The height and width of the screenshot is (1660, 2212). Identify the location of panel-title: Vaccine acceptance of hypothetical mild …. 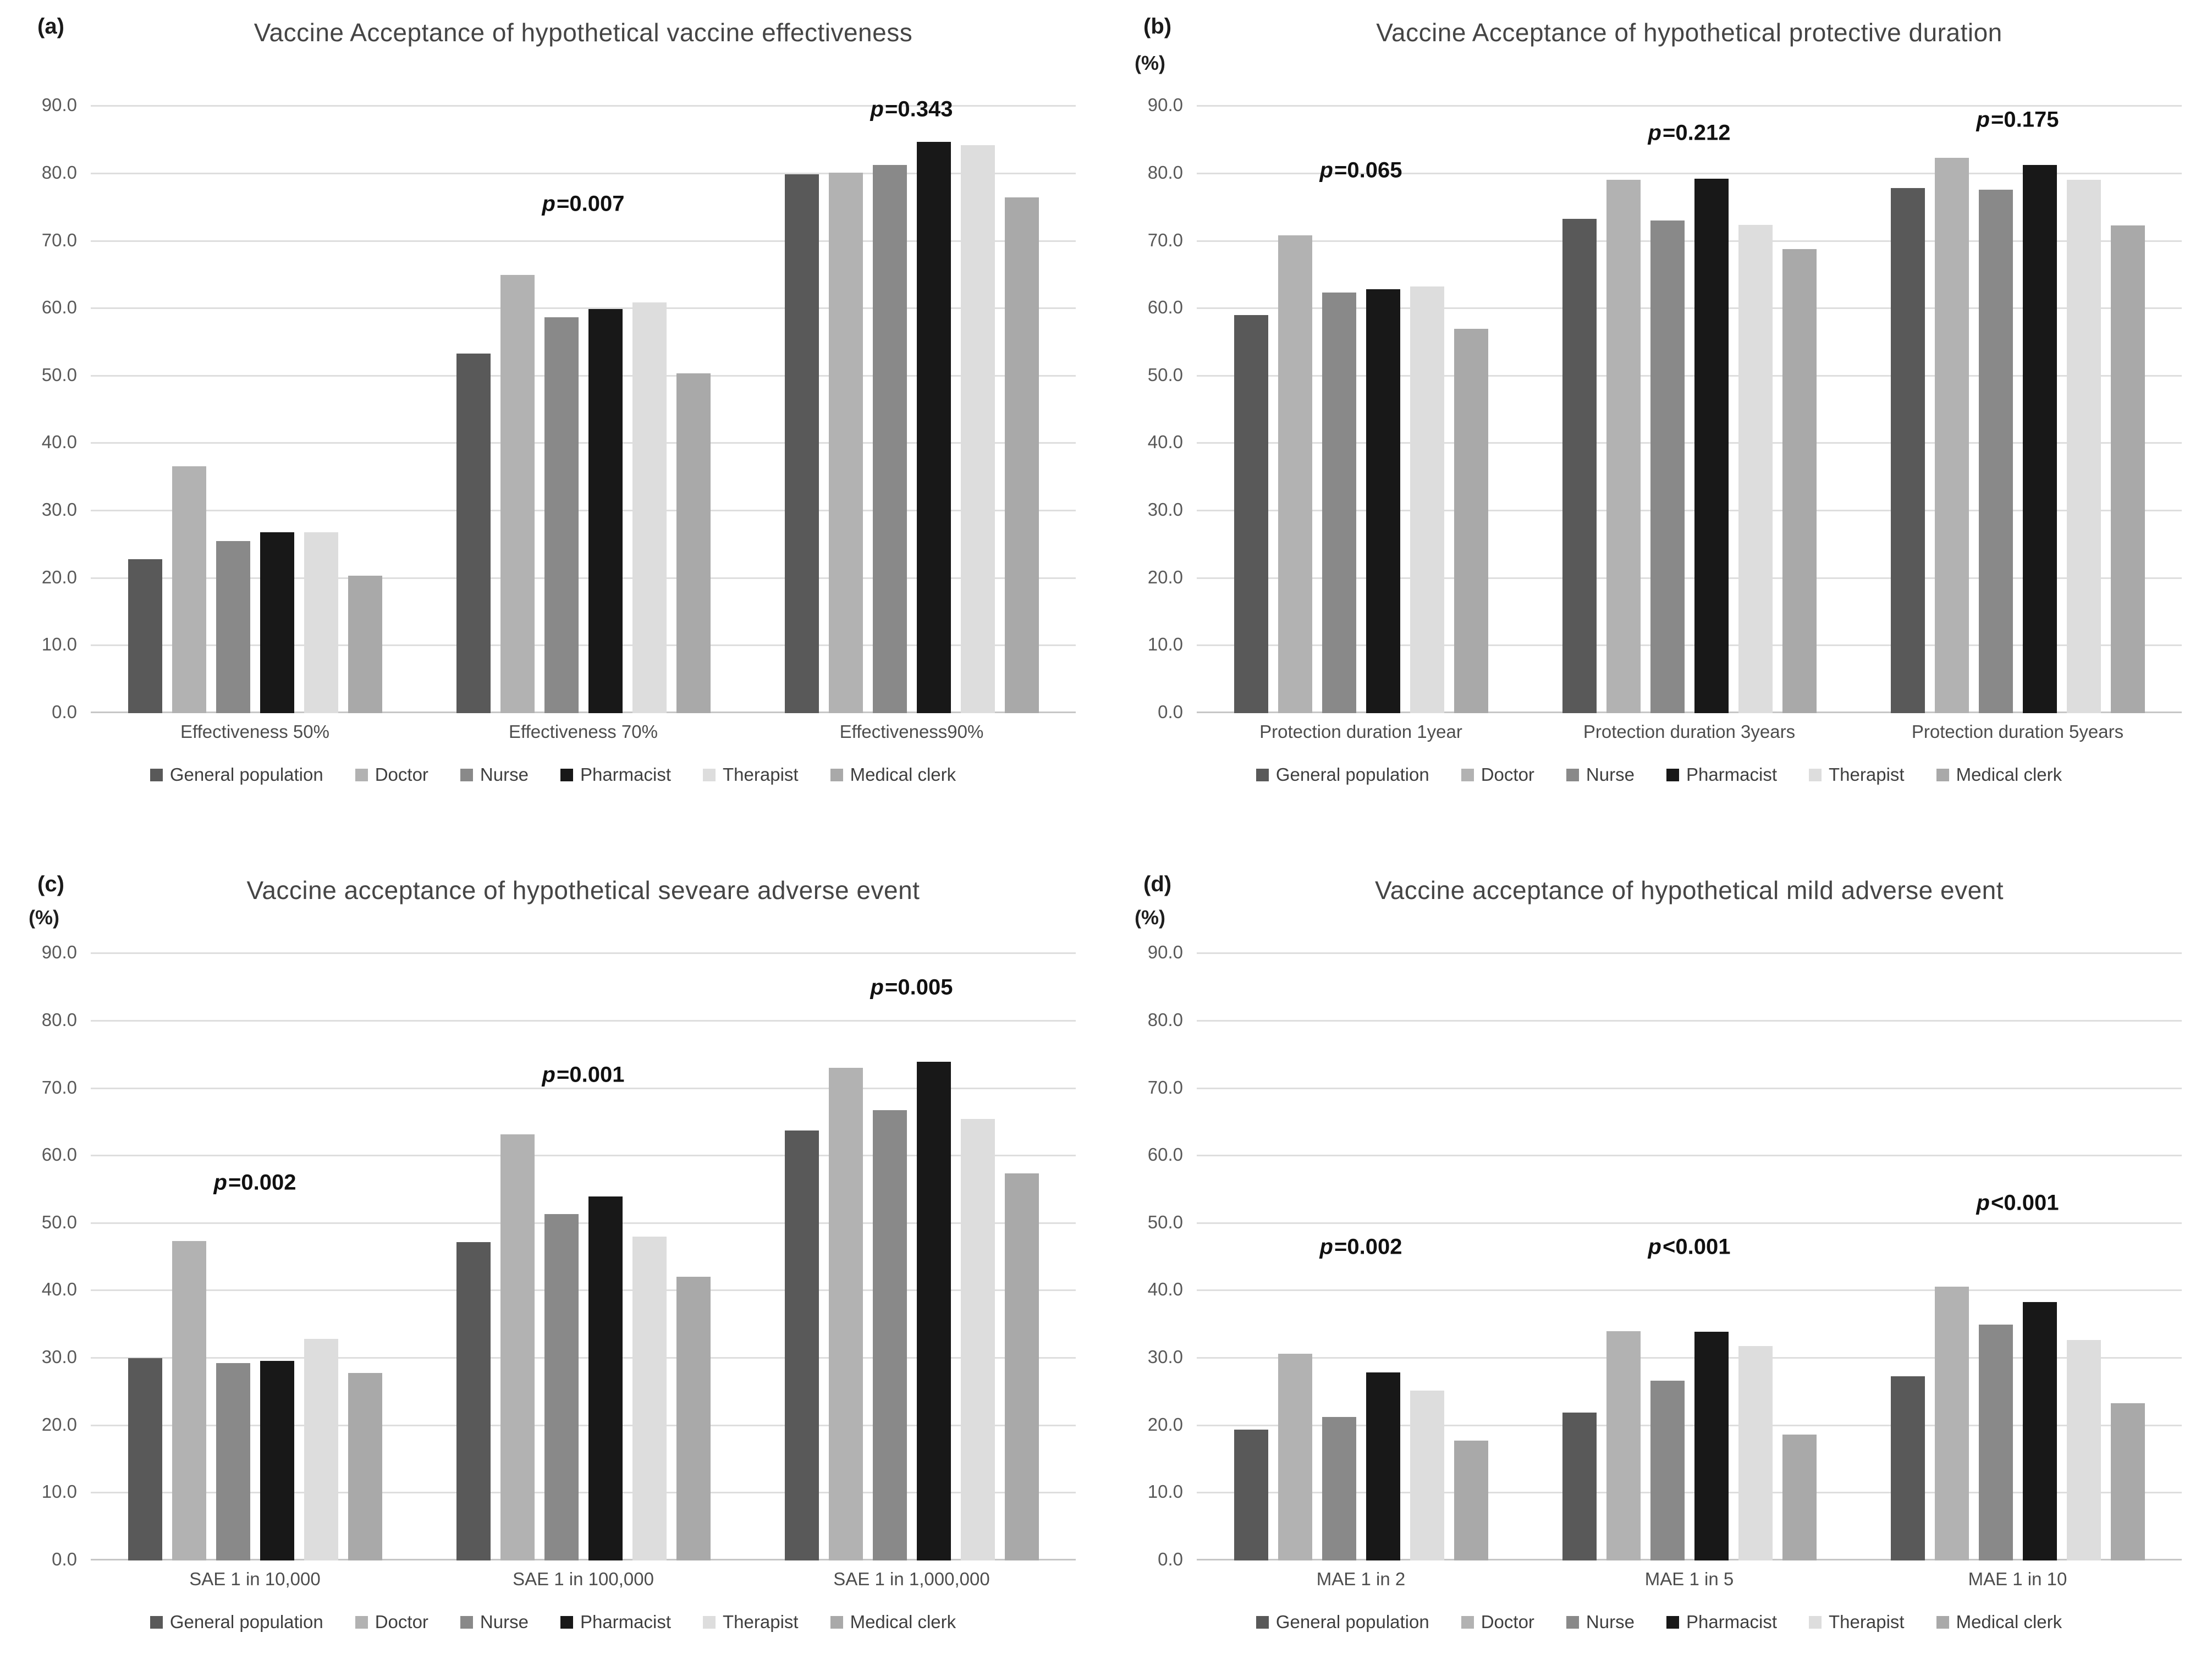
(1689, 890).